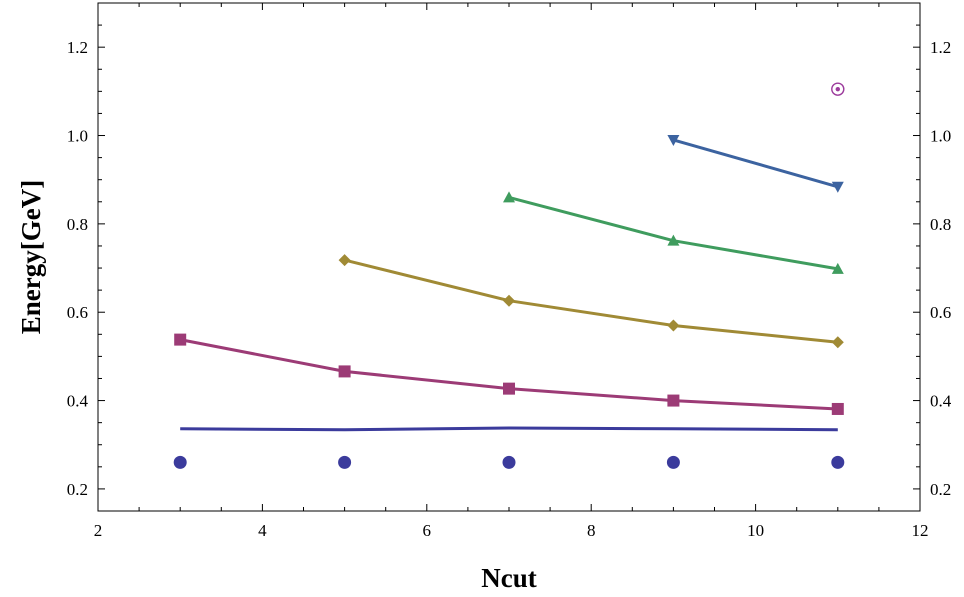  What do you see at coordinates (940, 312) in the screenshot?
I see `y-tick-label-right: 0.6` at bounding box center [940, 312].